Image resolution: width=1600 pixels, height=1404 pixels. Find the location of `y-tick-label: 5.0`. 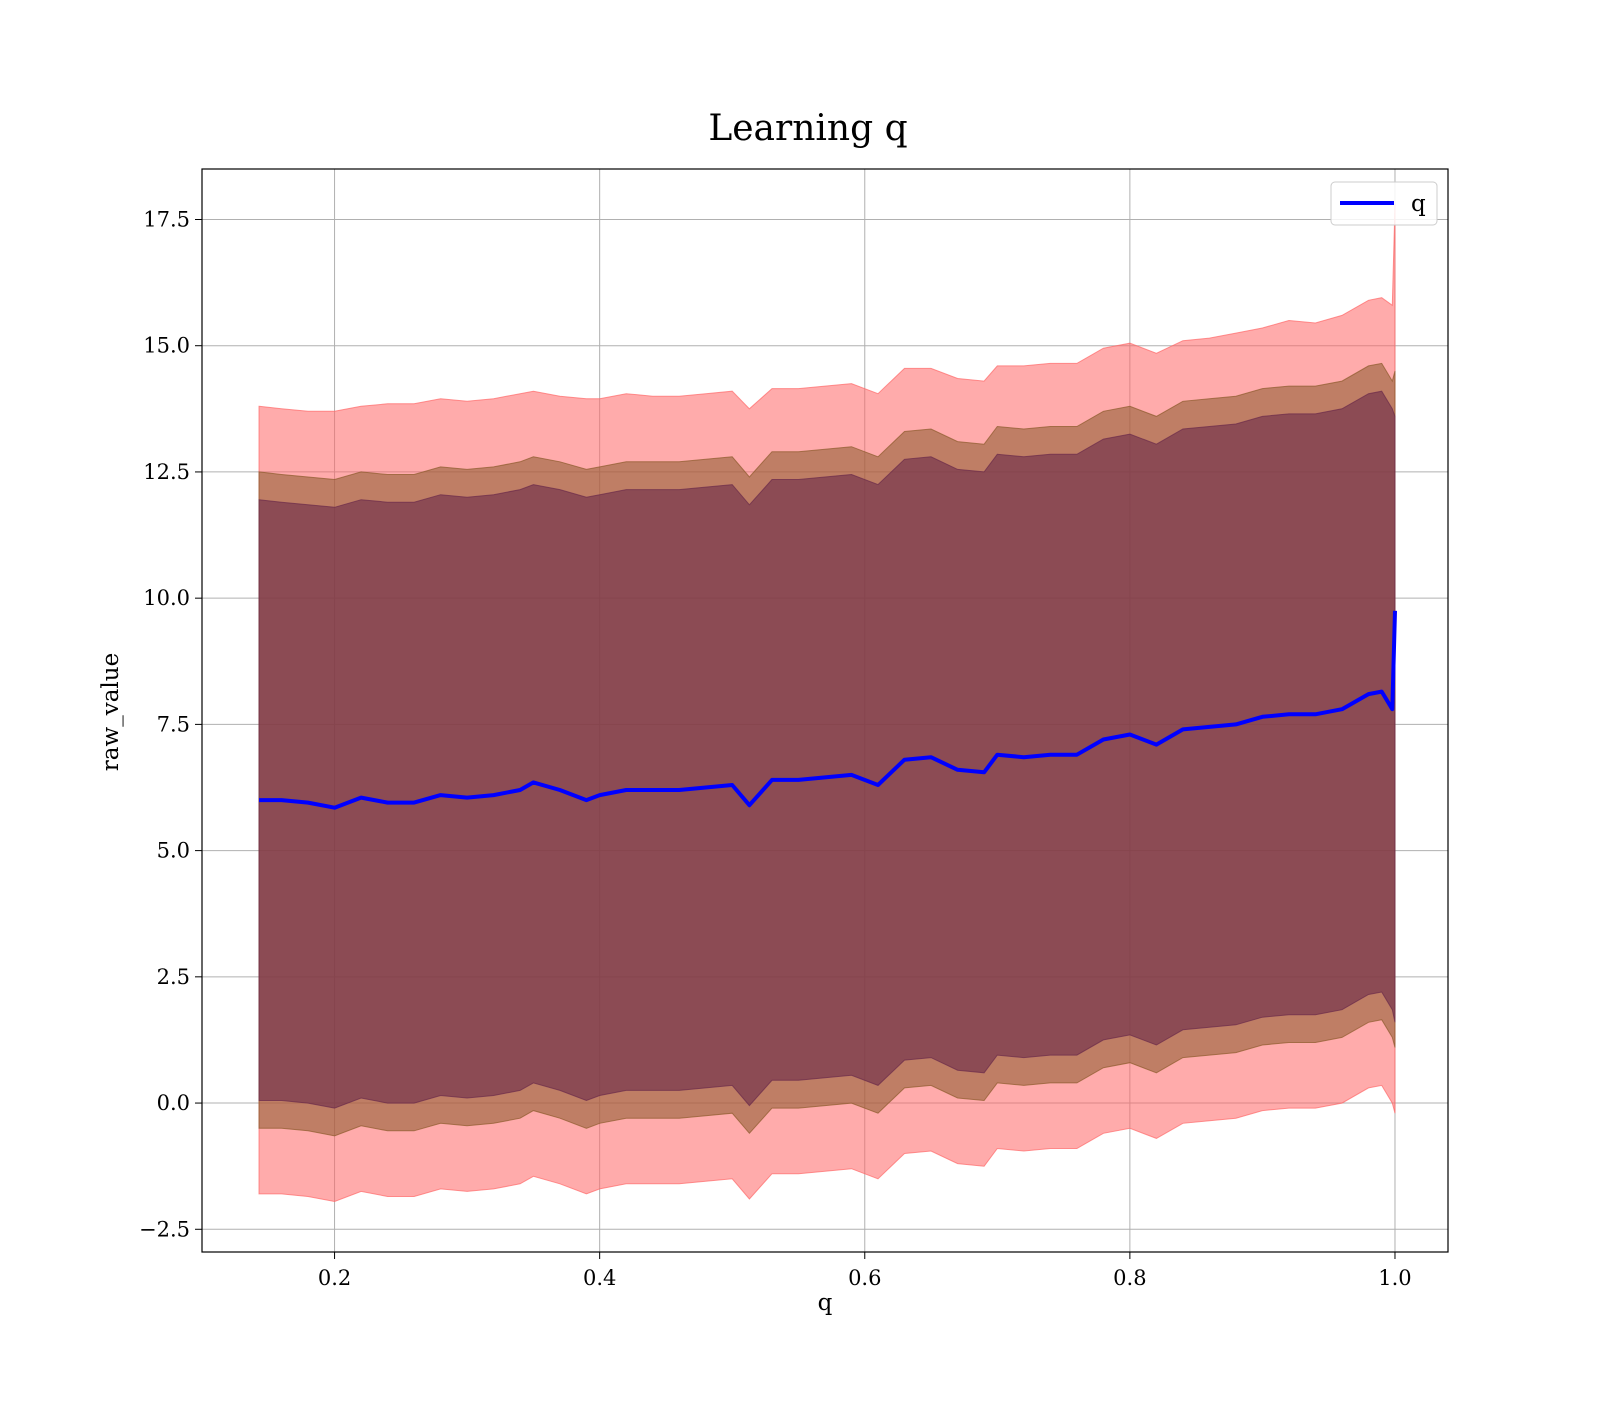

y-tick-label: 5.0 is located at coordinates (173, 851).